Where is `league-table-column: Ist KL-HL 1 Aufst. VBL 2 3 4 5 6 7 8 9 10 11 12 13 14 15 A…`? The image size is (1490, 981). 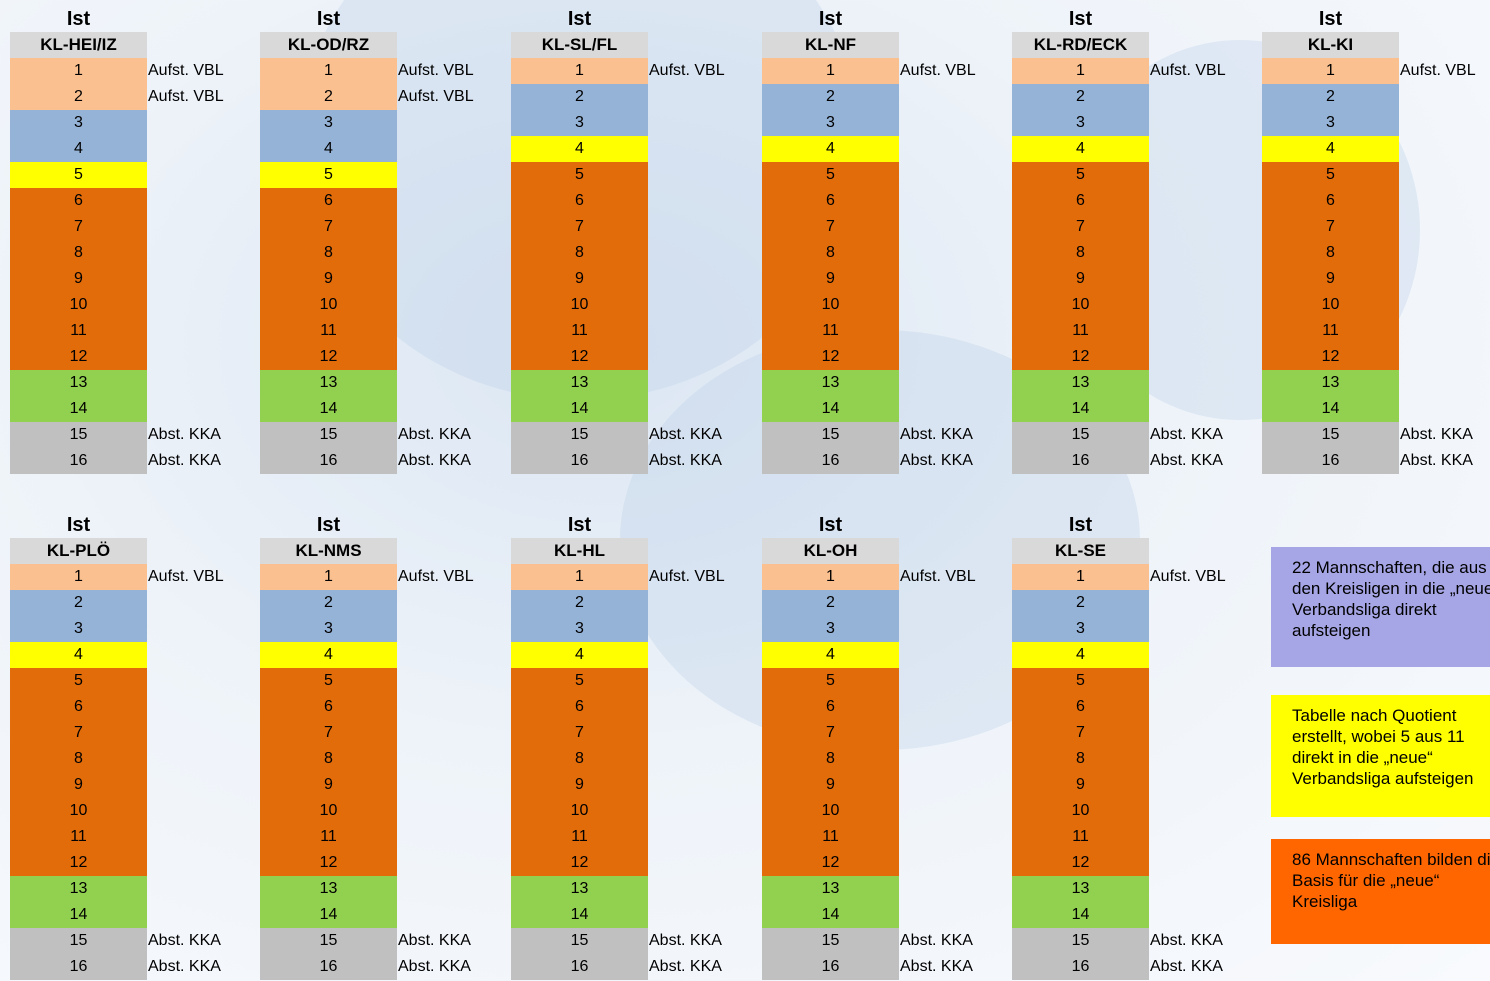
league-table-column: Ist KL-HL 1 Aufst. VBL 2 3 4 5 6 7 8 9 10 11 12 13 14 15 A… is located at coordinates (618, 746).